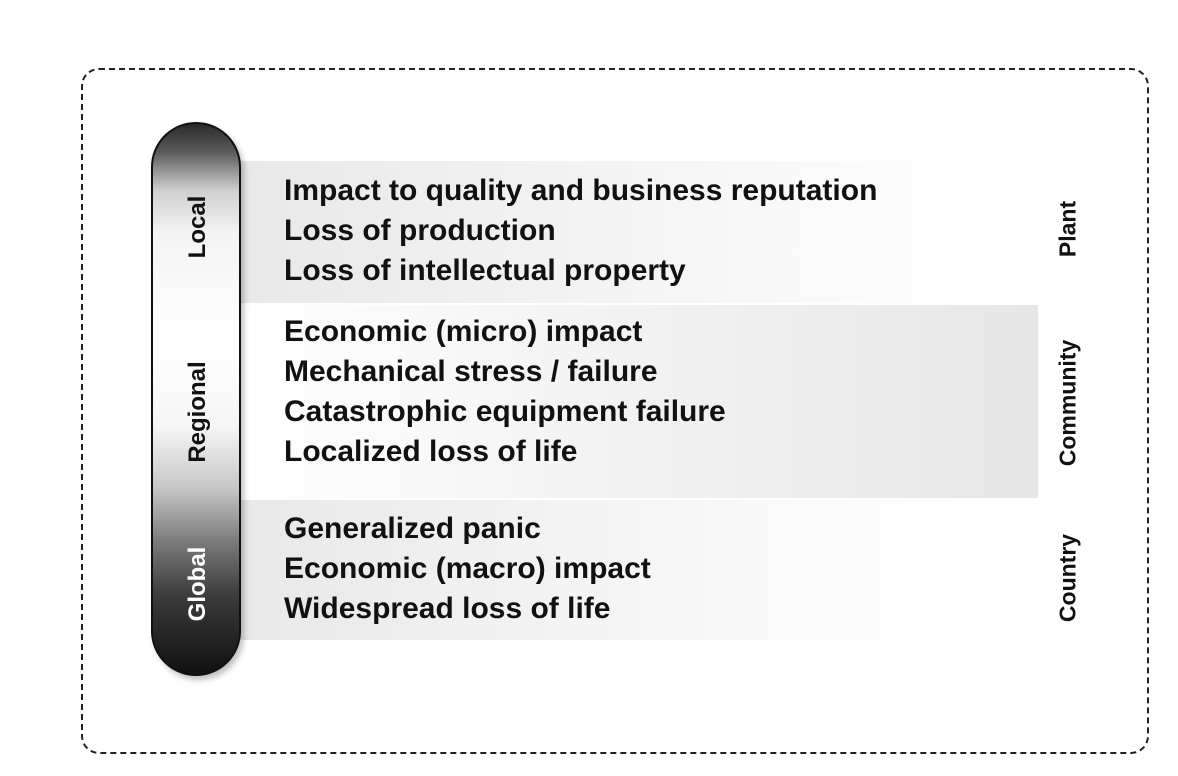  Describe the element at coordinates (1067, 403) in the screenshot. I see `scope-label-community: Community` at that location.